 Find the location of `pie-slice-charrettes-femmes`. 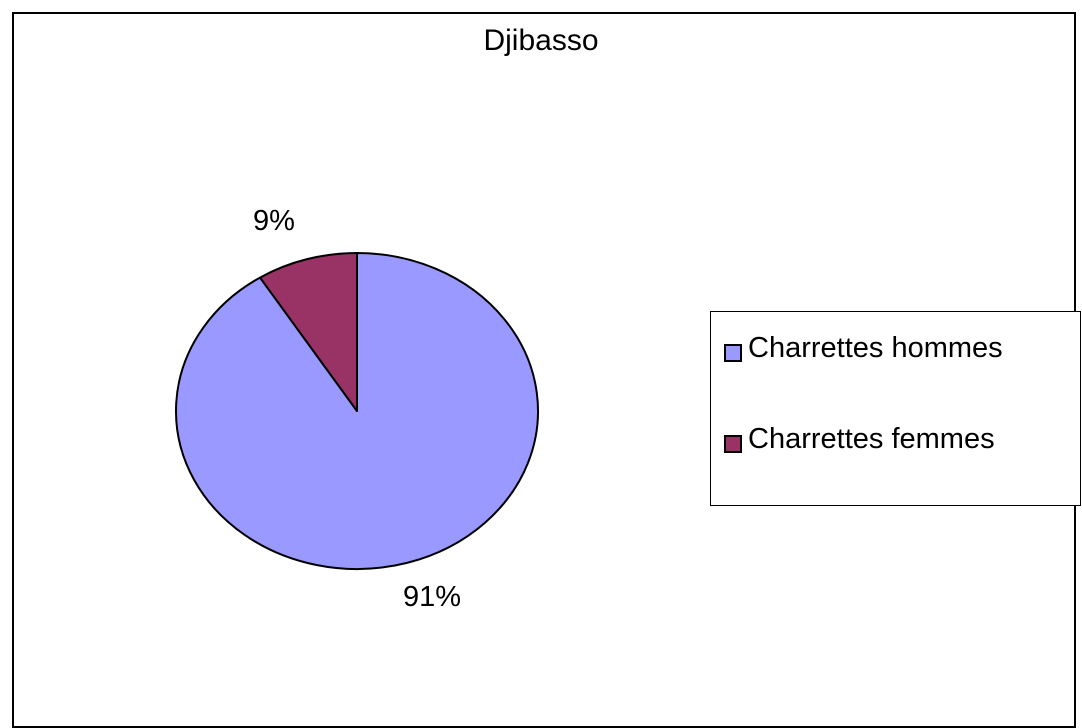

pie-slice-charrettes-femmes is located at coordinates (308, 332).